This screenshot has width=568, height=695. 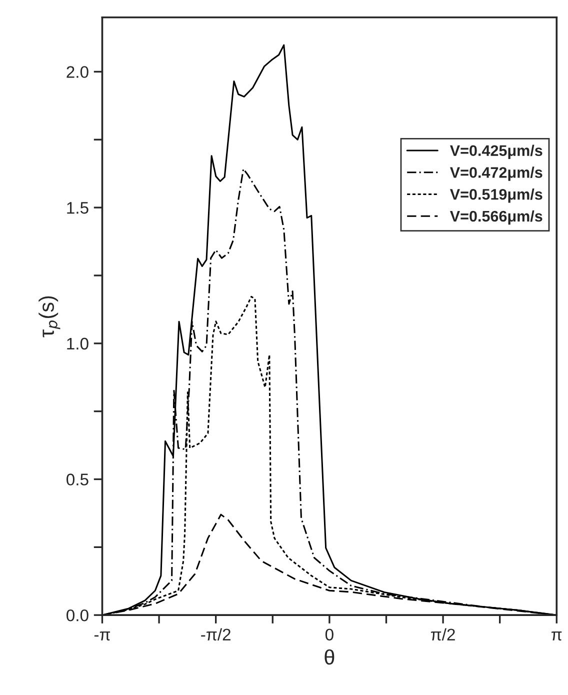 What do you see at coordinates (329, 657) in the screenshot?
I see `x-axis-title: θ` at bounding box center [329, 657].